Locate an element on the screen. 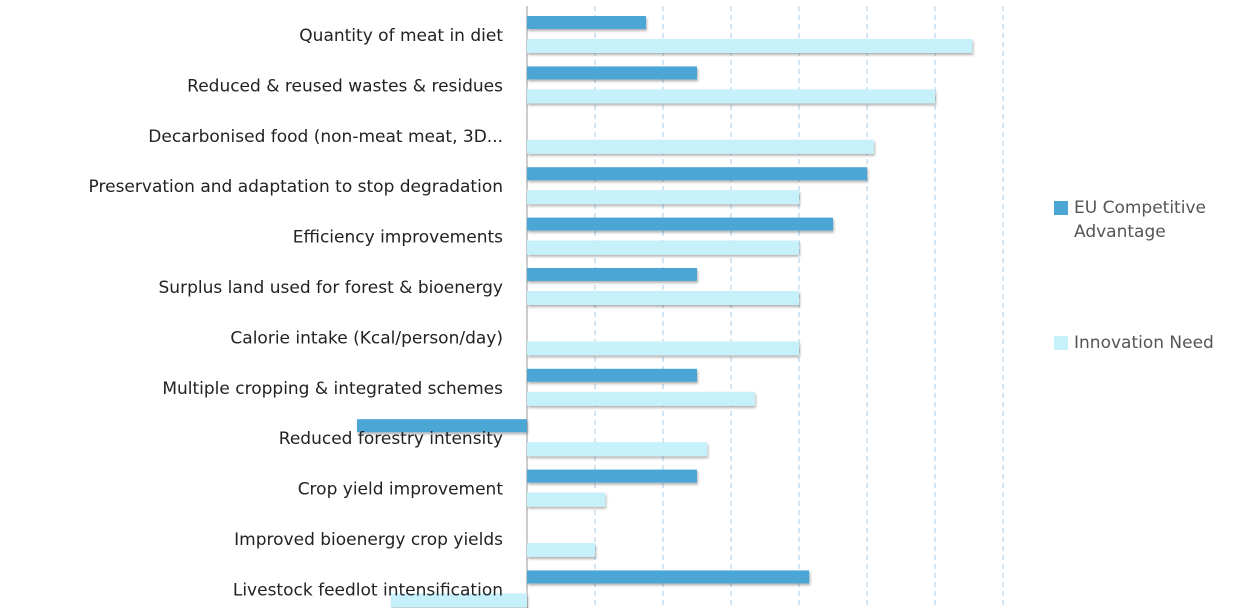 The height and width of the screenshot is (608, 1254). y-tick-label: Surplus land used for forest & bioenergy is located at coordinates (331, 288).